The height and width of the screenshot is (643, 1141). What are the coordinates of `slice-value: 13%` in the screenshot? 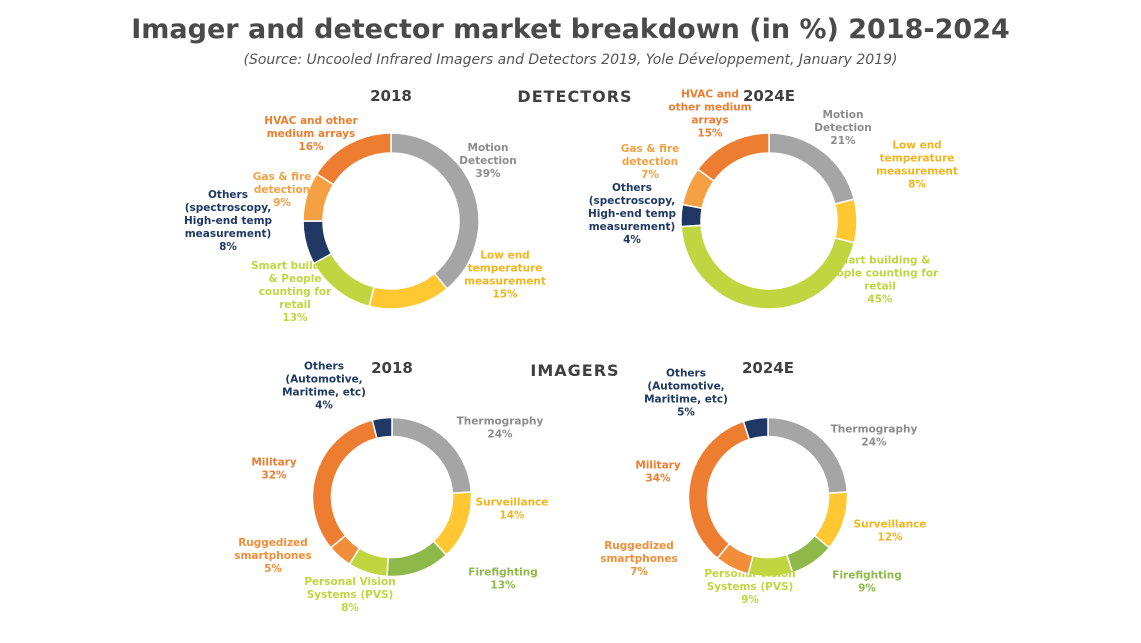 It's located at (503, 586).